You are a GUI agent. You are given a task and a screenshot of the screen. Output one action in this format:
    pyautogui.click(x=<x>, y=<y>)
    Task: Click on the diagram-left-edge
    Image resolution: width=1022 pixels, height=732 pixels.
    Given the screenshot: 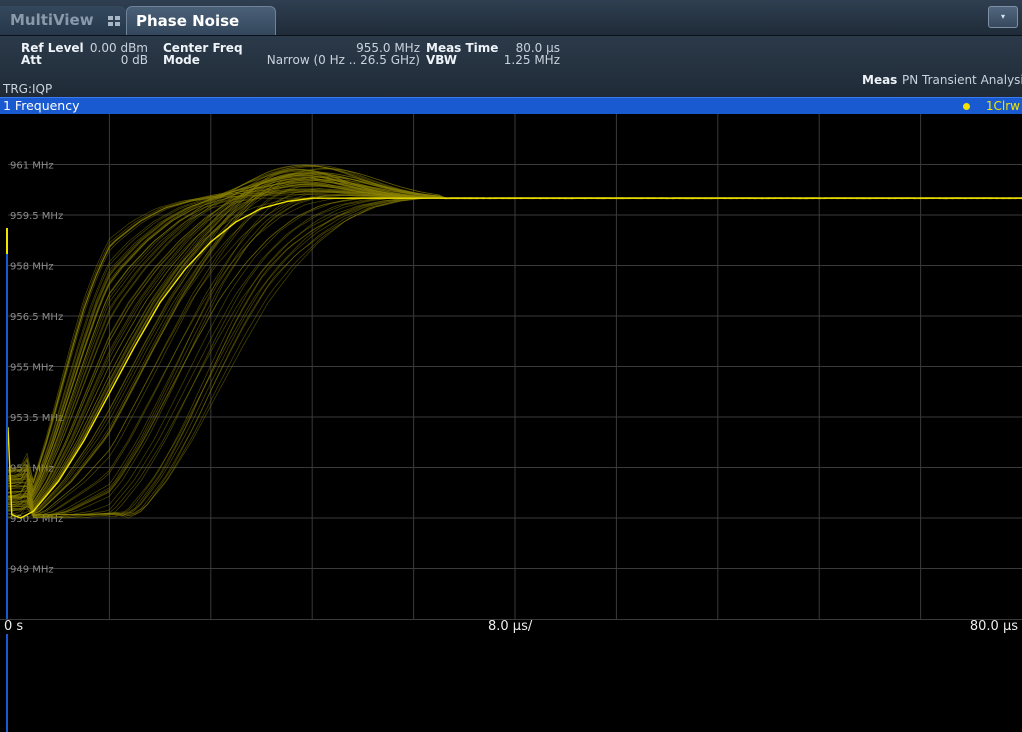 What is the action you would take?
    pyautogui.click(x=4, y=423)
    